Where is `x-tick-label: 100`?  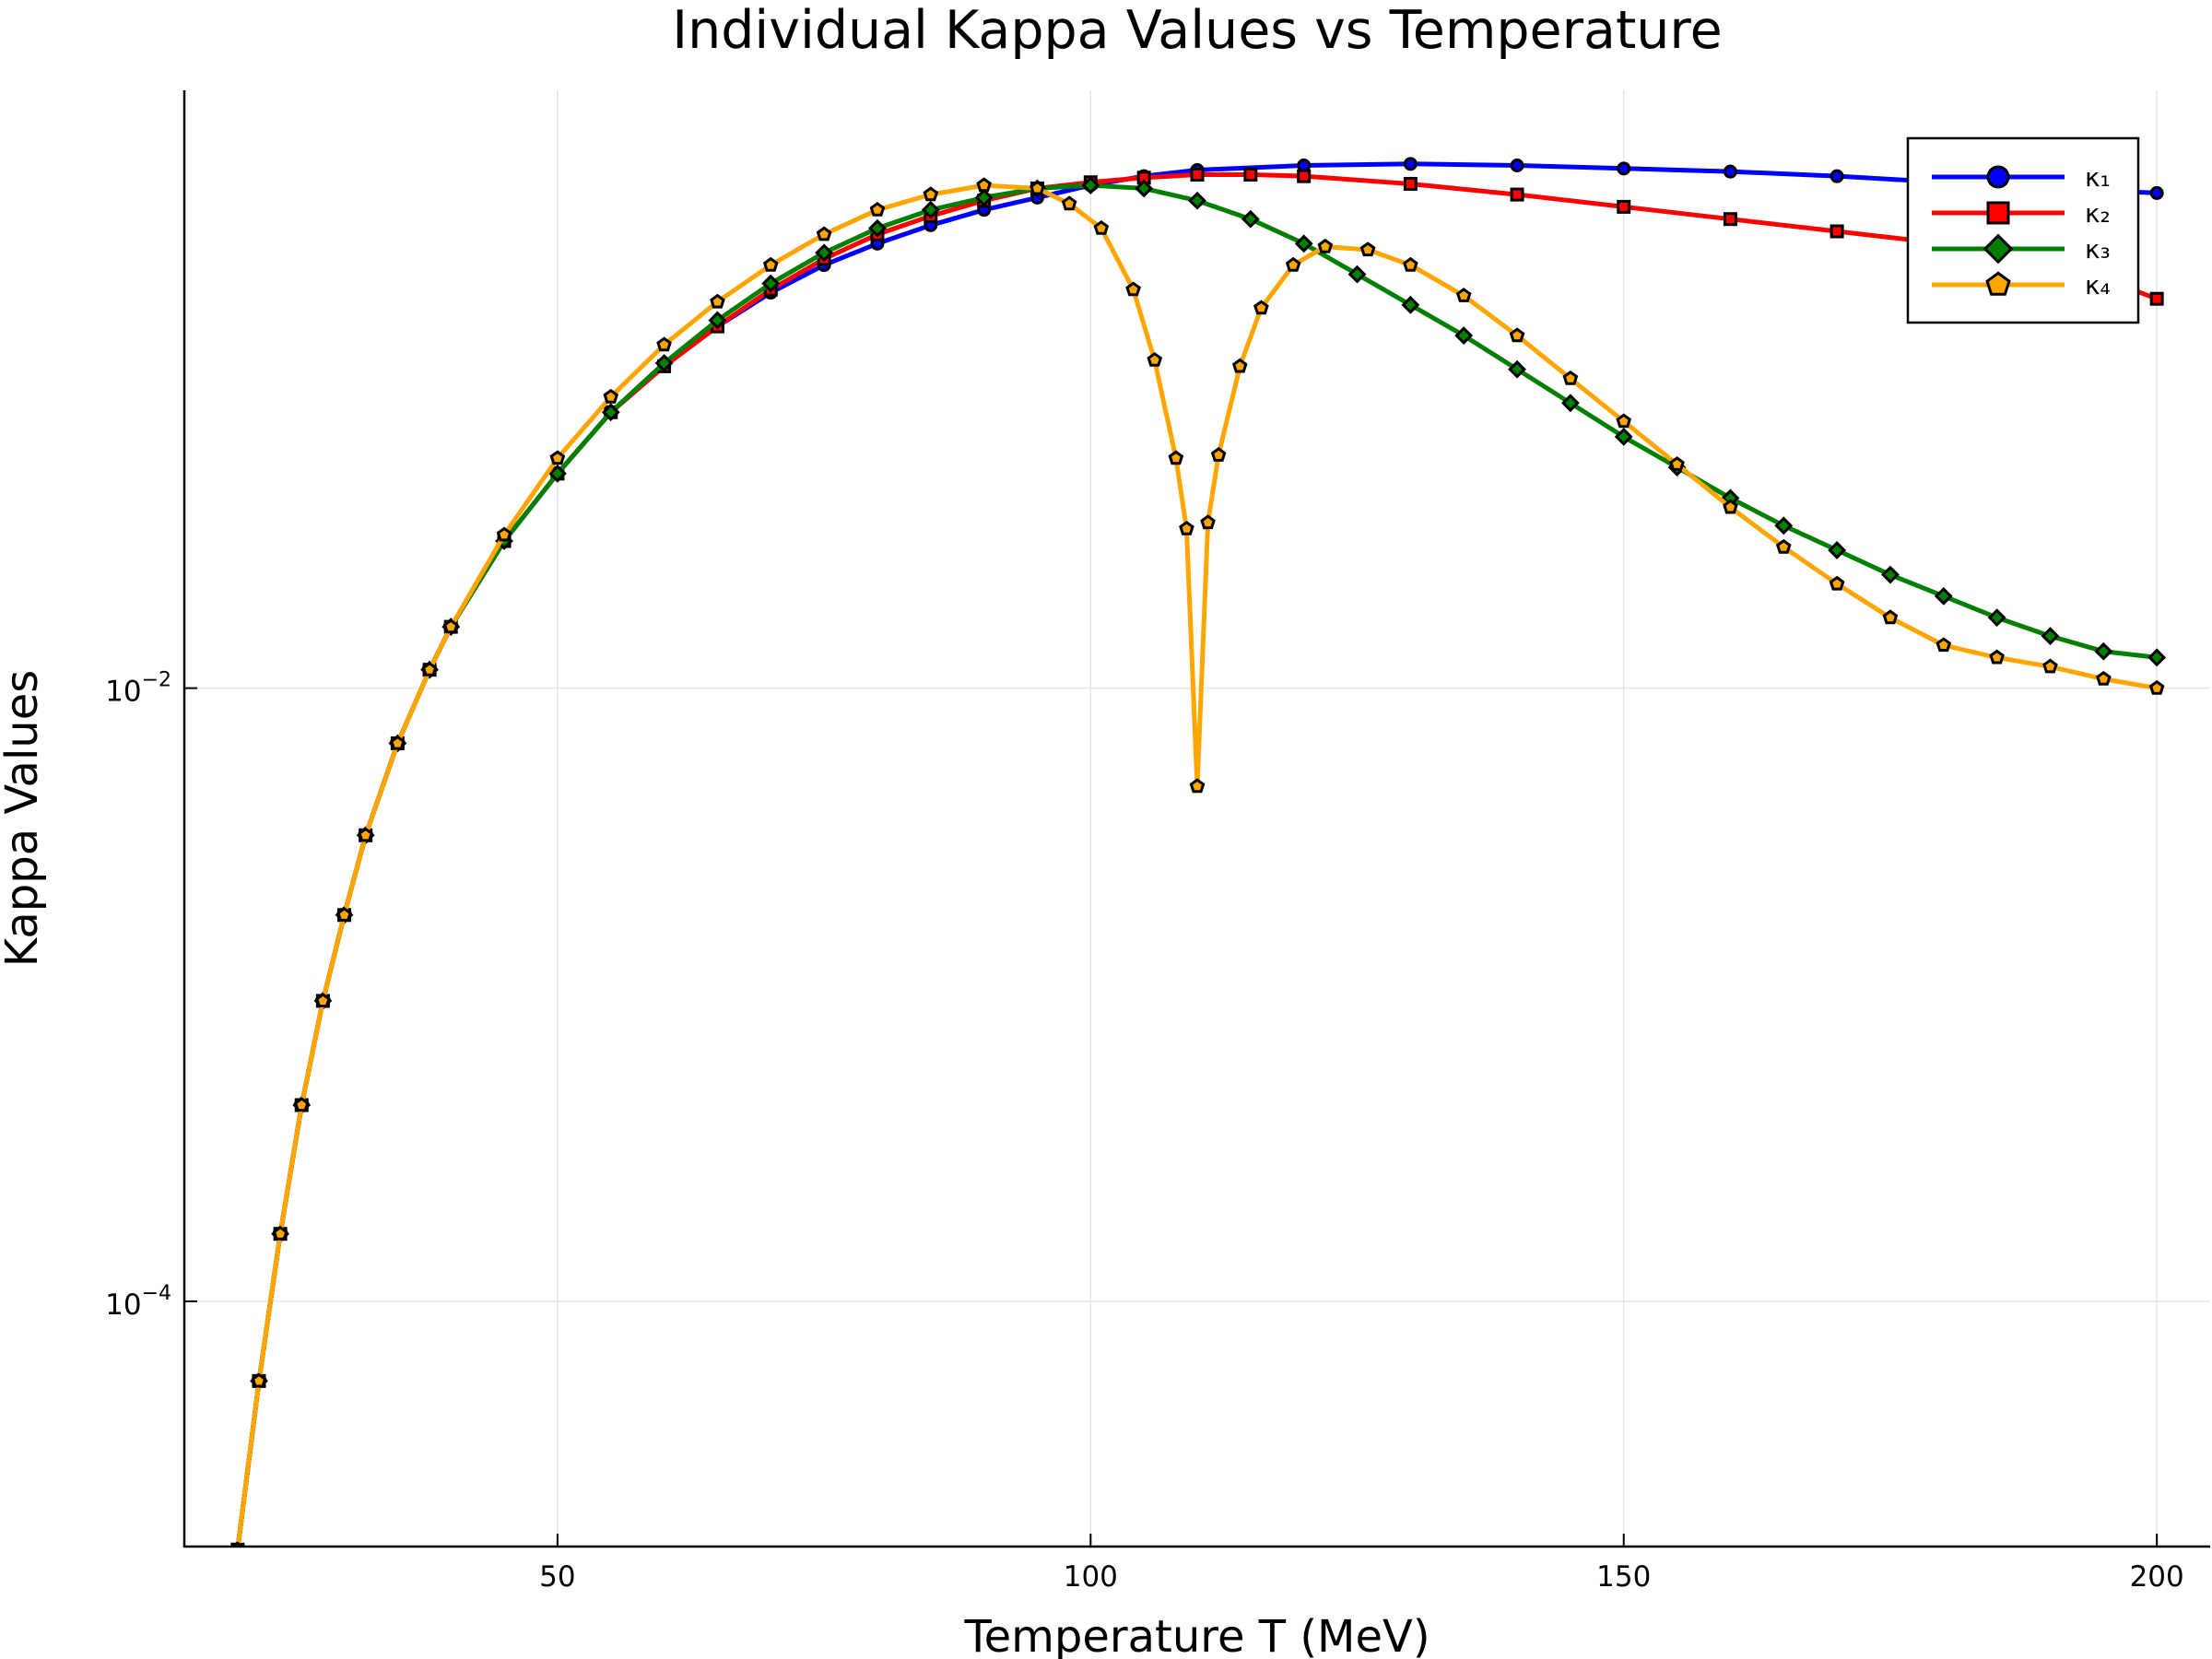 x-tick-label: 100 is located at coordinates (1091, 1577).